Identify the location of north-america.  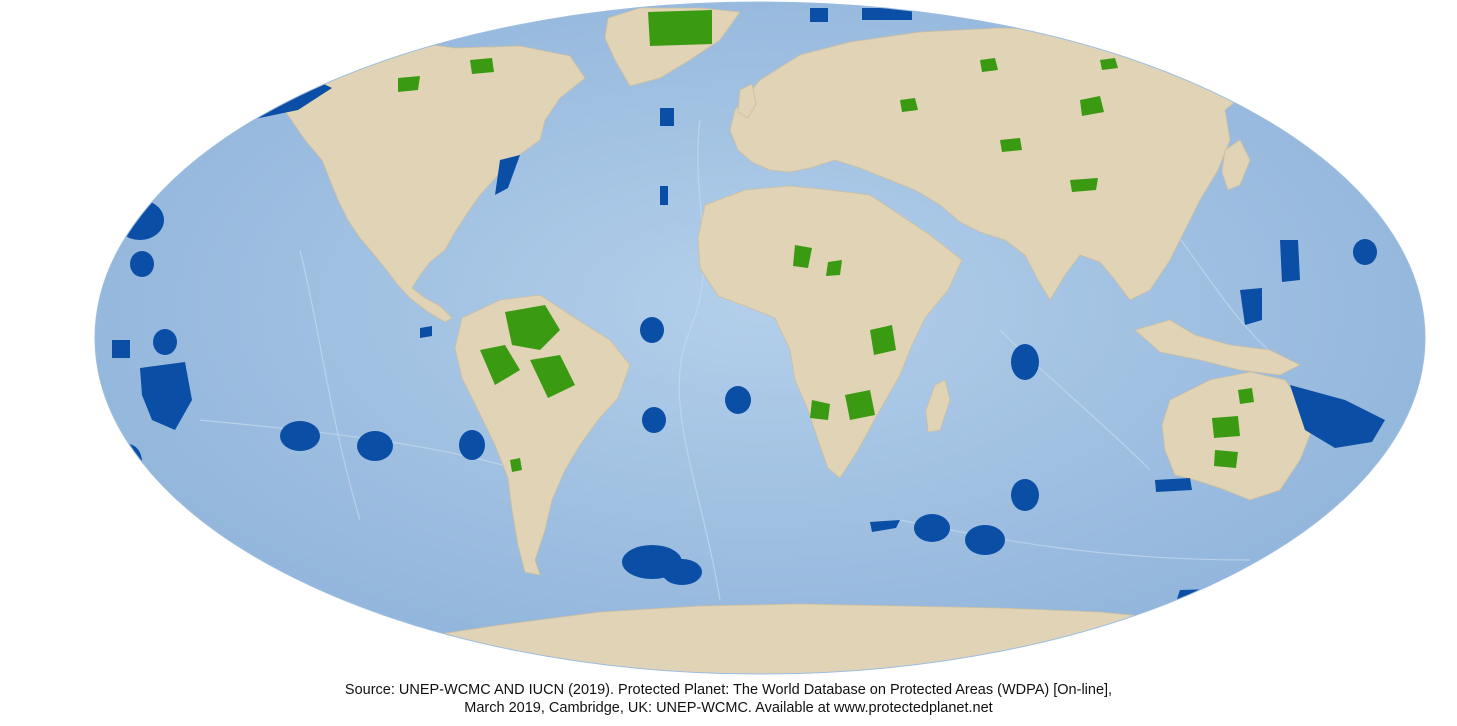
(423, 181).